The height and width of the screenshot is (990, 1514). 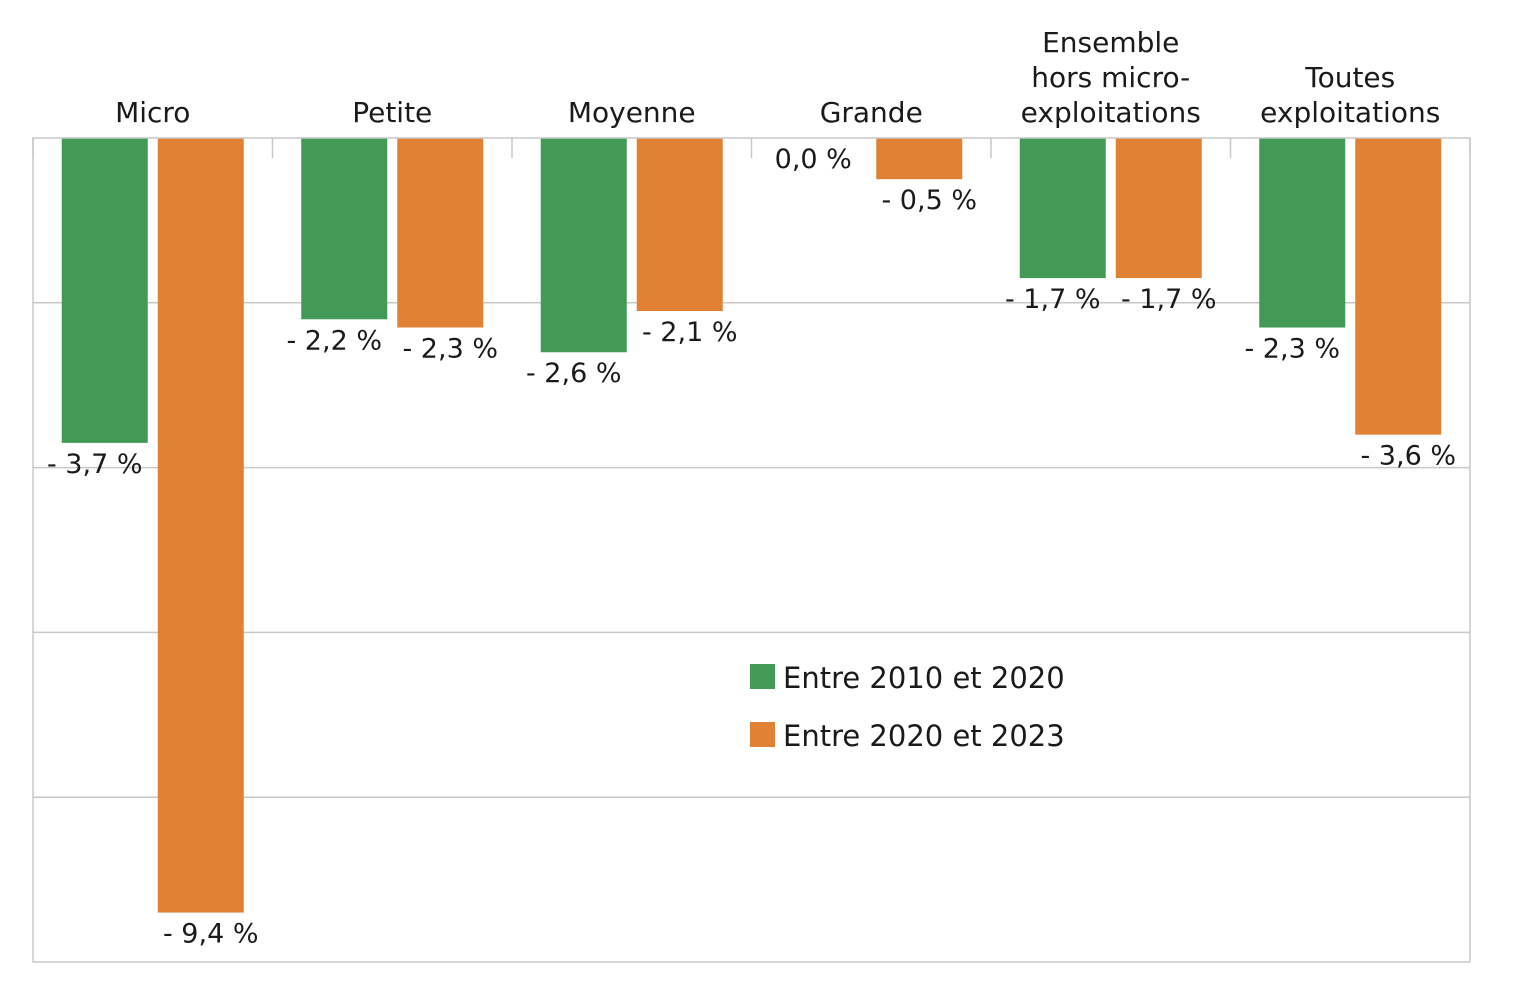 I want to click on data-label: 0,0 %, so click(x=813, y=159).